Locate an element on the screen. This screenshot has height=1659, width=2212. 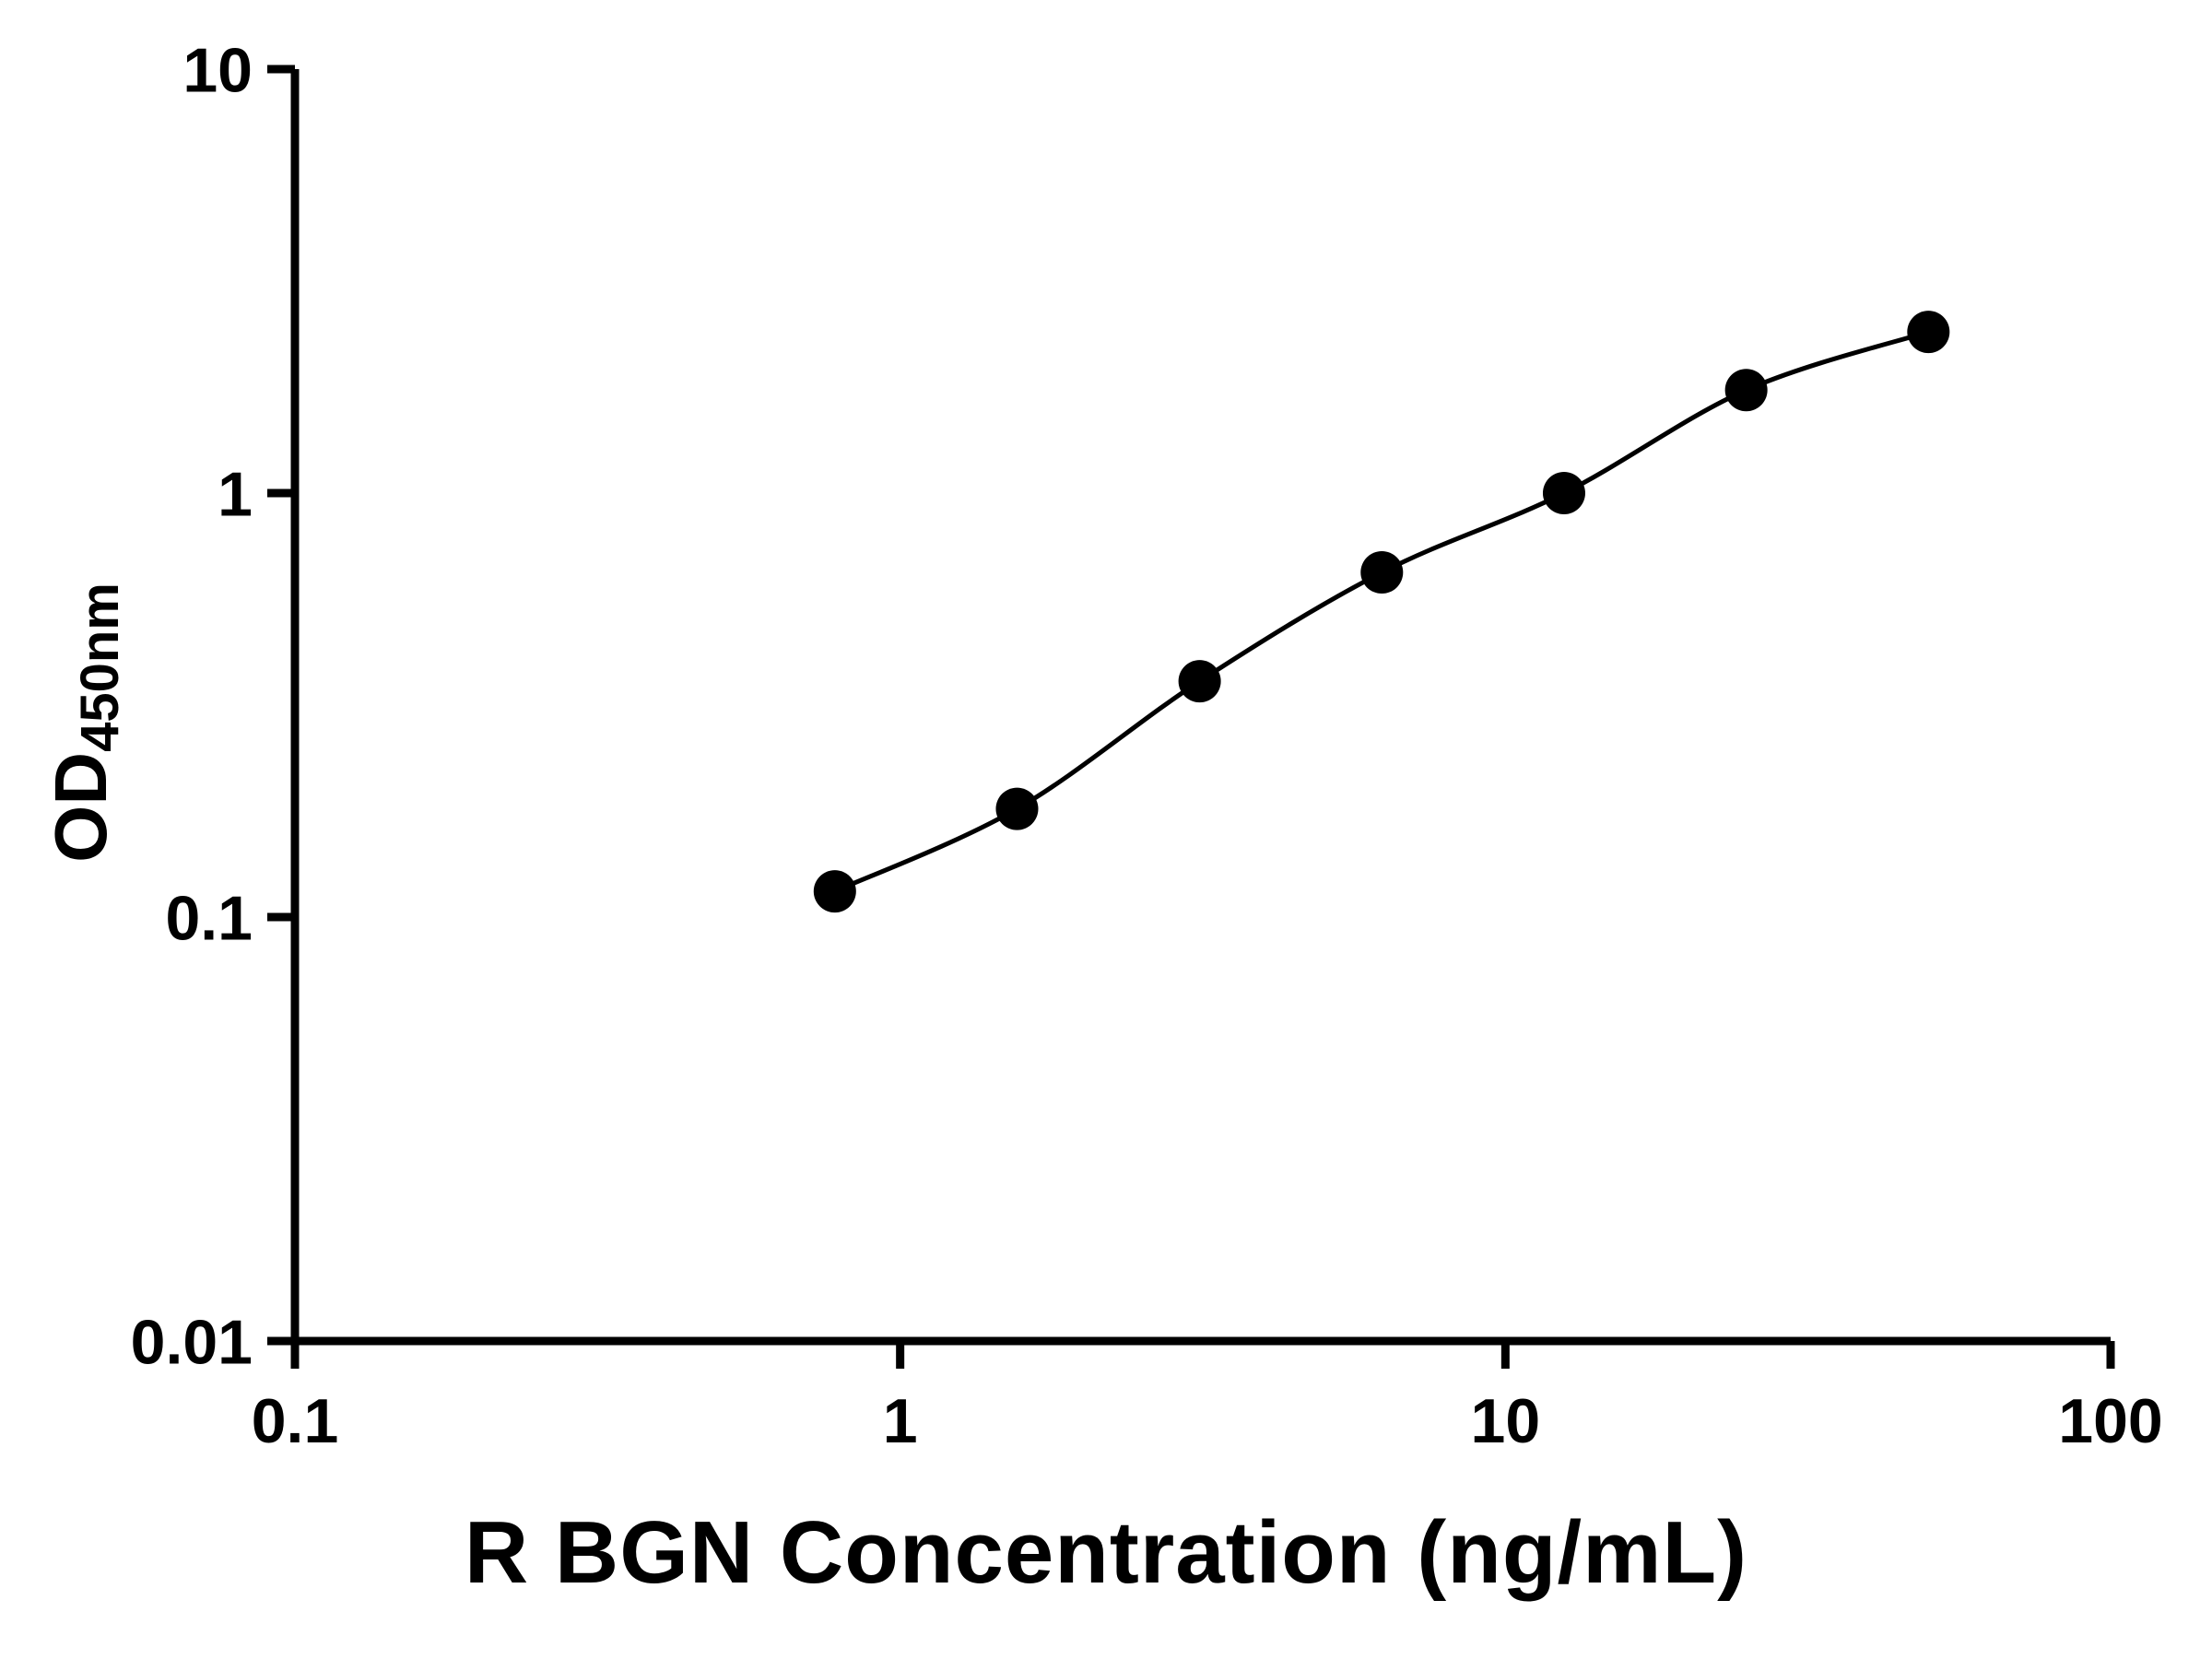
x-tick-label: 1 is located at coordinates (900, 1421).